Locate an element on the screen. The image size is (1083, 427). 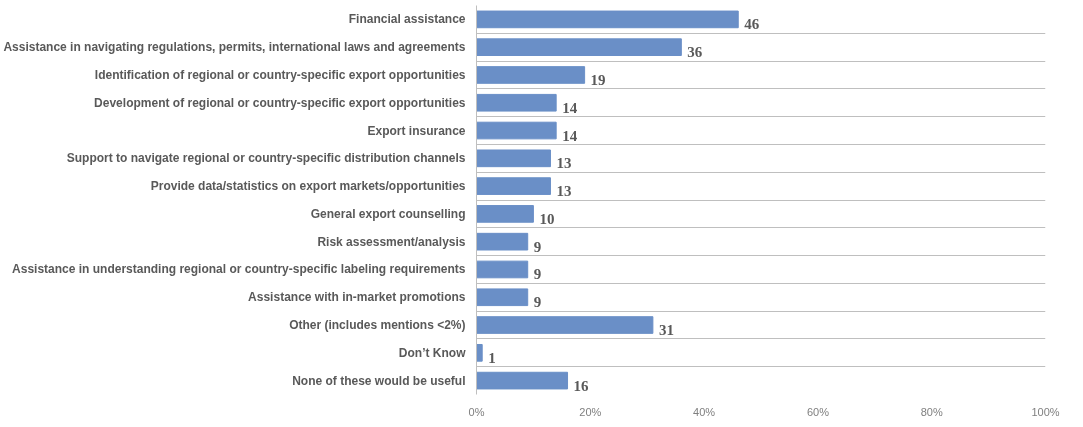
x-tick-label: 60% is located at coordinates (818, 411).